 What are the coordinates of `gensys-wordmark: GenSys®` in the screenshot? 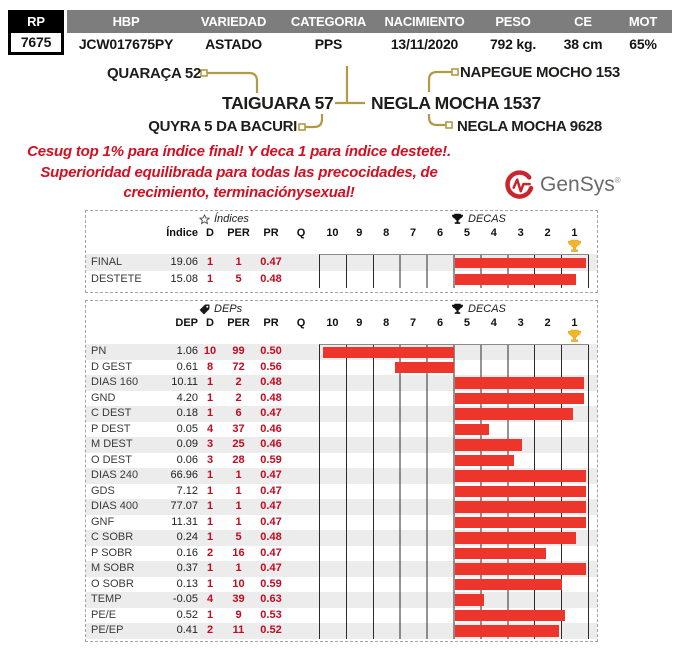 It's located at (580, 184).